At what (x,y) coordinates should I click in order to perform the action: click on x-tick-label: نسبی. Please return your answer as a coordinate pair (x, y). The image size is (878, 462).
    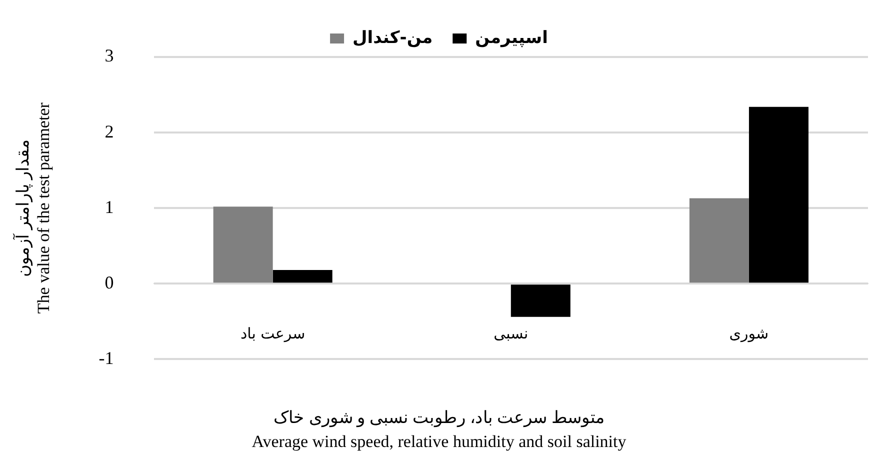
    Looking at the image, I should click on (511, 333).